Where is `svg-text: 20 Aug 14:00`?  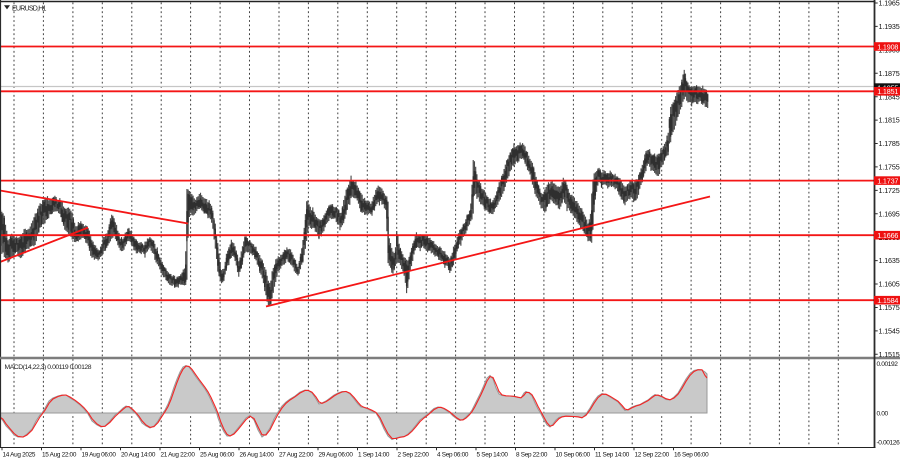
svg-text: 20 Aug 14:00 is located at coordinates (138, 454).